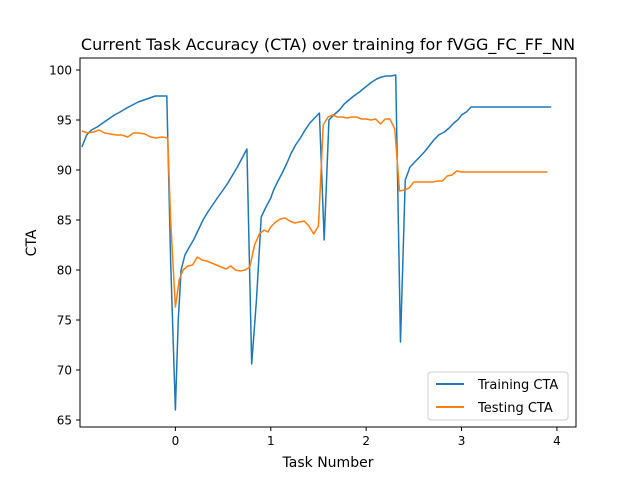 This screenshot has width=640, height=480. I want to click on x-axis-label: Task Number, so click(328, 463).